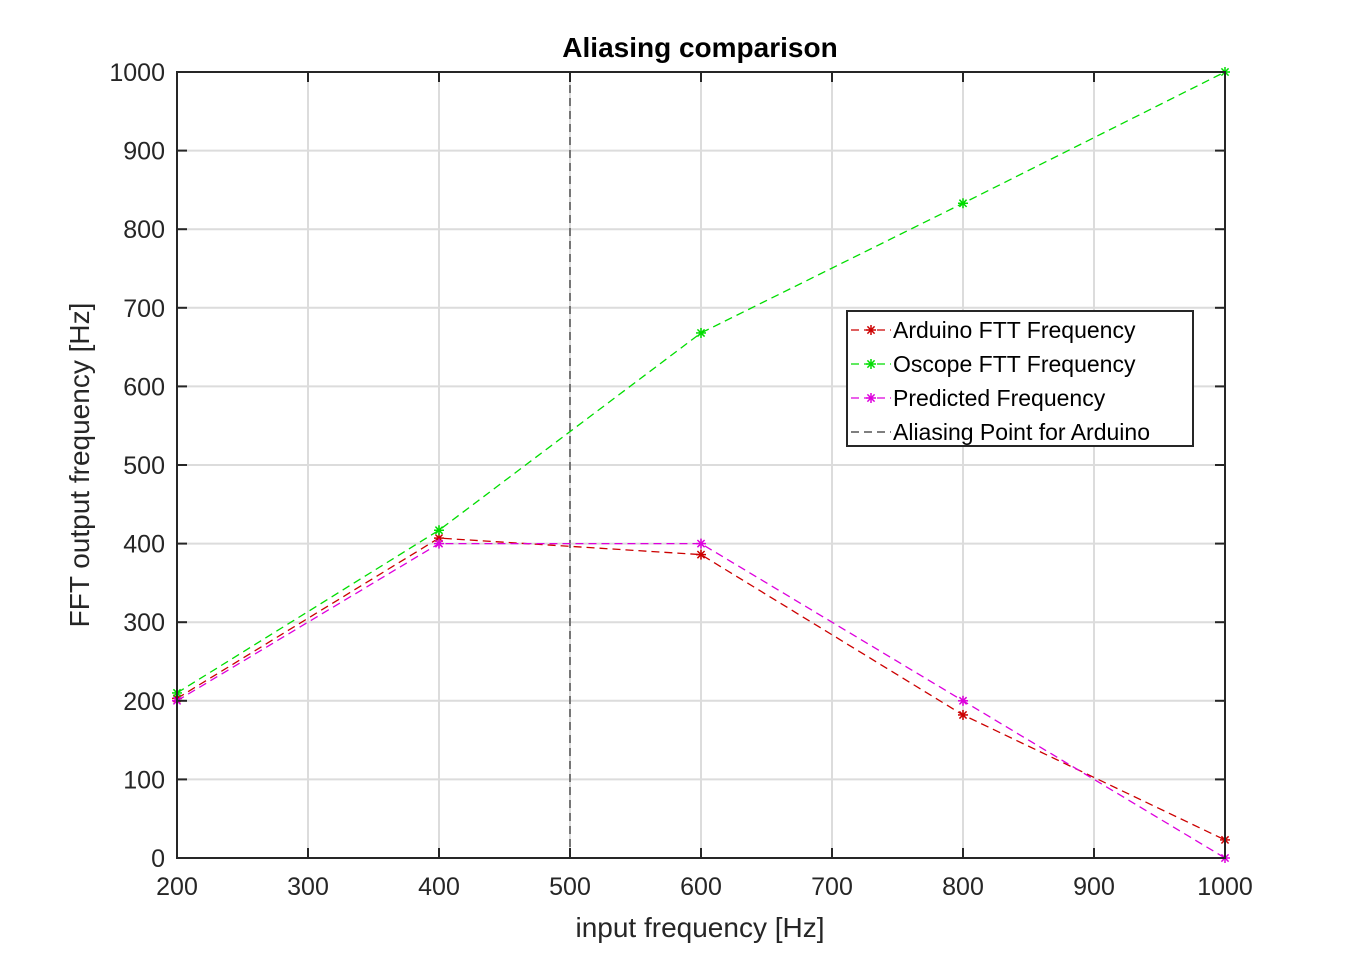  What do you see at coordinates (832, 887) in the screenshot?
I see `x-tick-label: 700` at bounding box center [832, 887].